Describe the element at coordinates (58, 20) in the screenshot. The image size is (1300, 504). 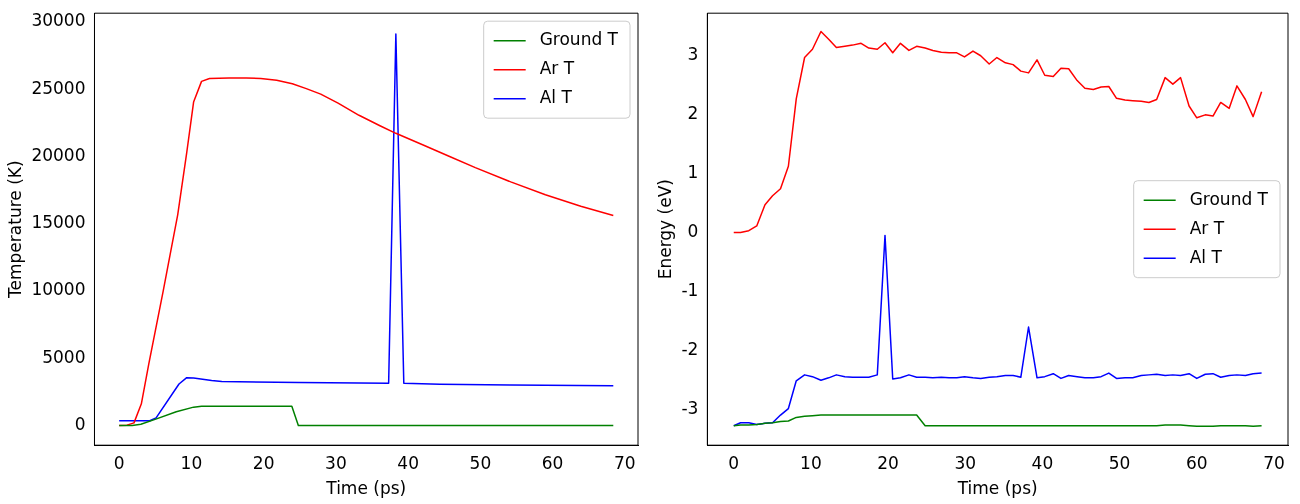
I see `y-tick-label: 30000` at that location.